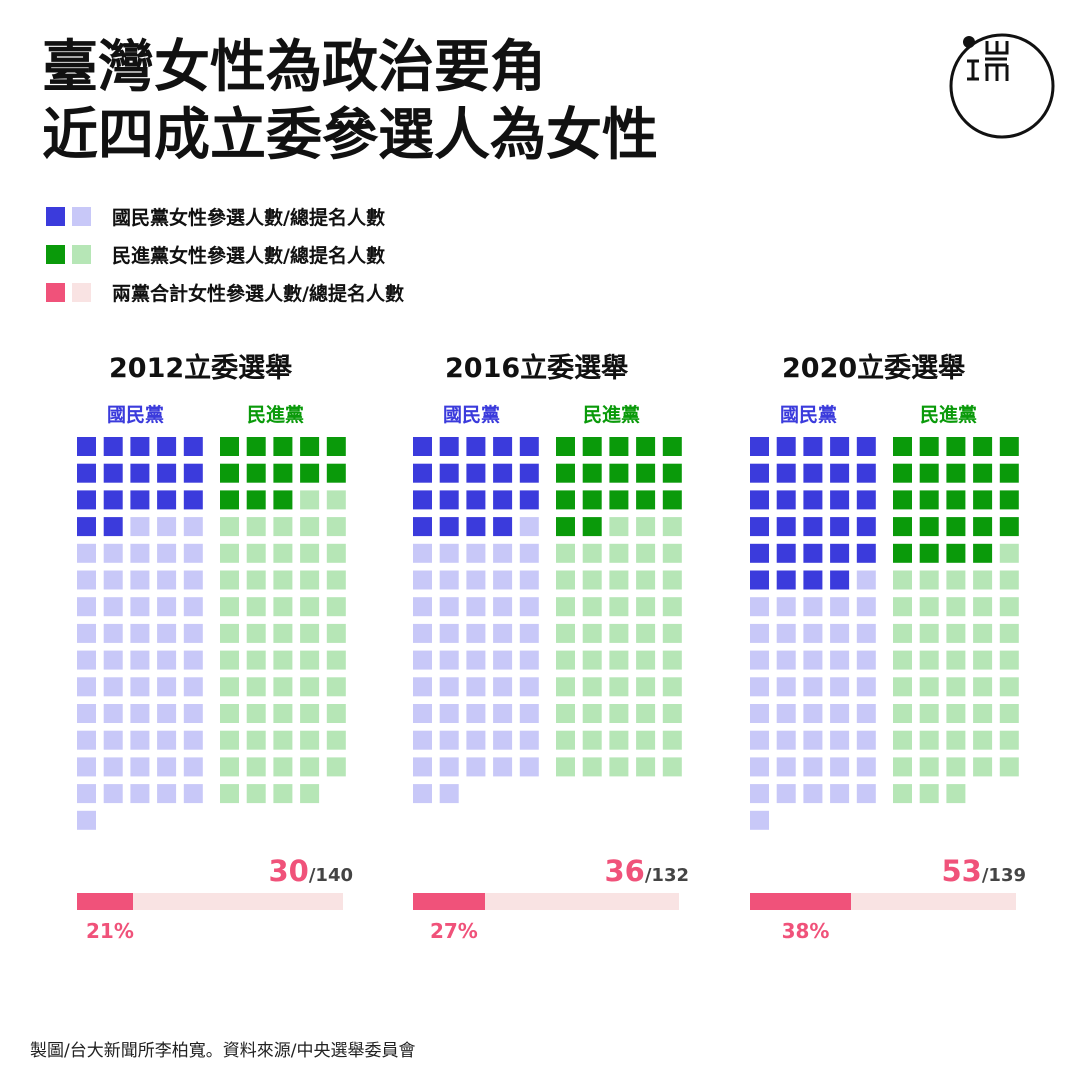 The height and width of the screenshot is (1080, 1080). What do you see at coordinates (624, 871) in the screenshot?
I see `combined-women: 36` at bounding box center [624, 871].